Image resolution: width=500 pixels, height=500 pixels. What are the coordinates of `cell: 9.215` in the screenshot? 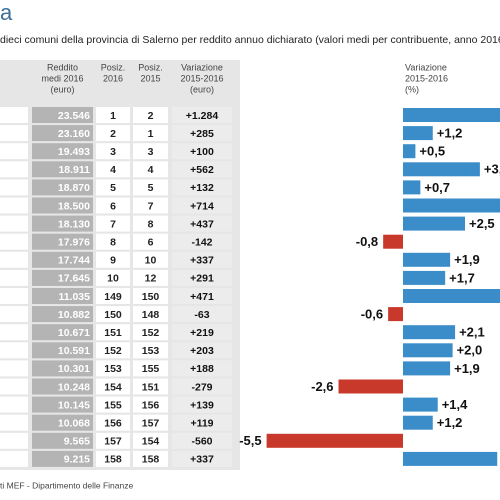 It's located at (77, 460).